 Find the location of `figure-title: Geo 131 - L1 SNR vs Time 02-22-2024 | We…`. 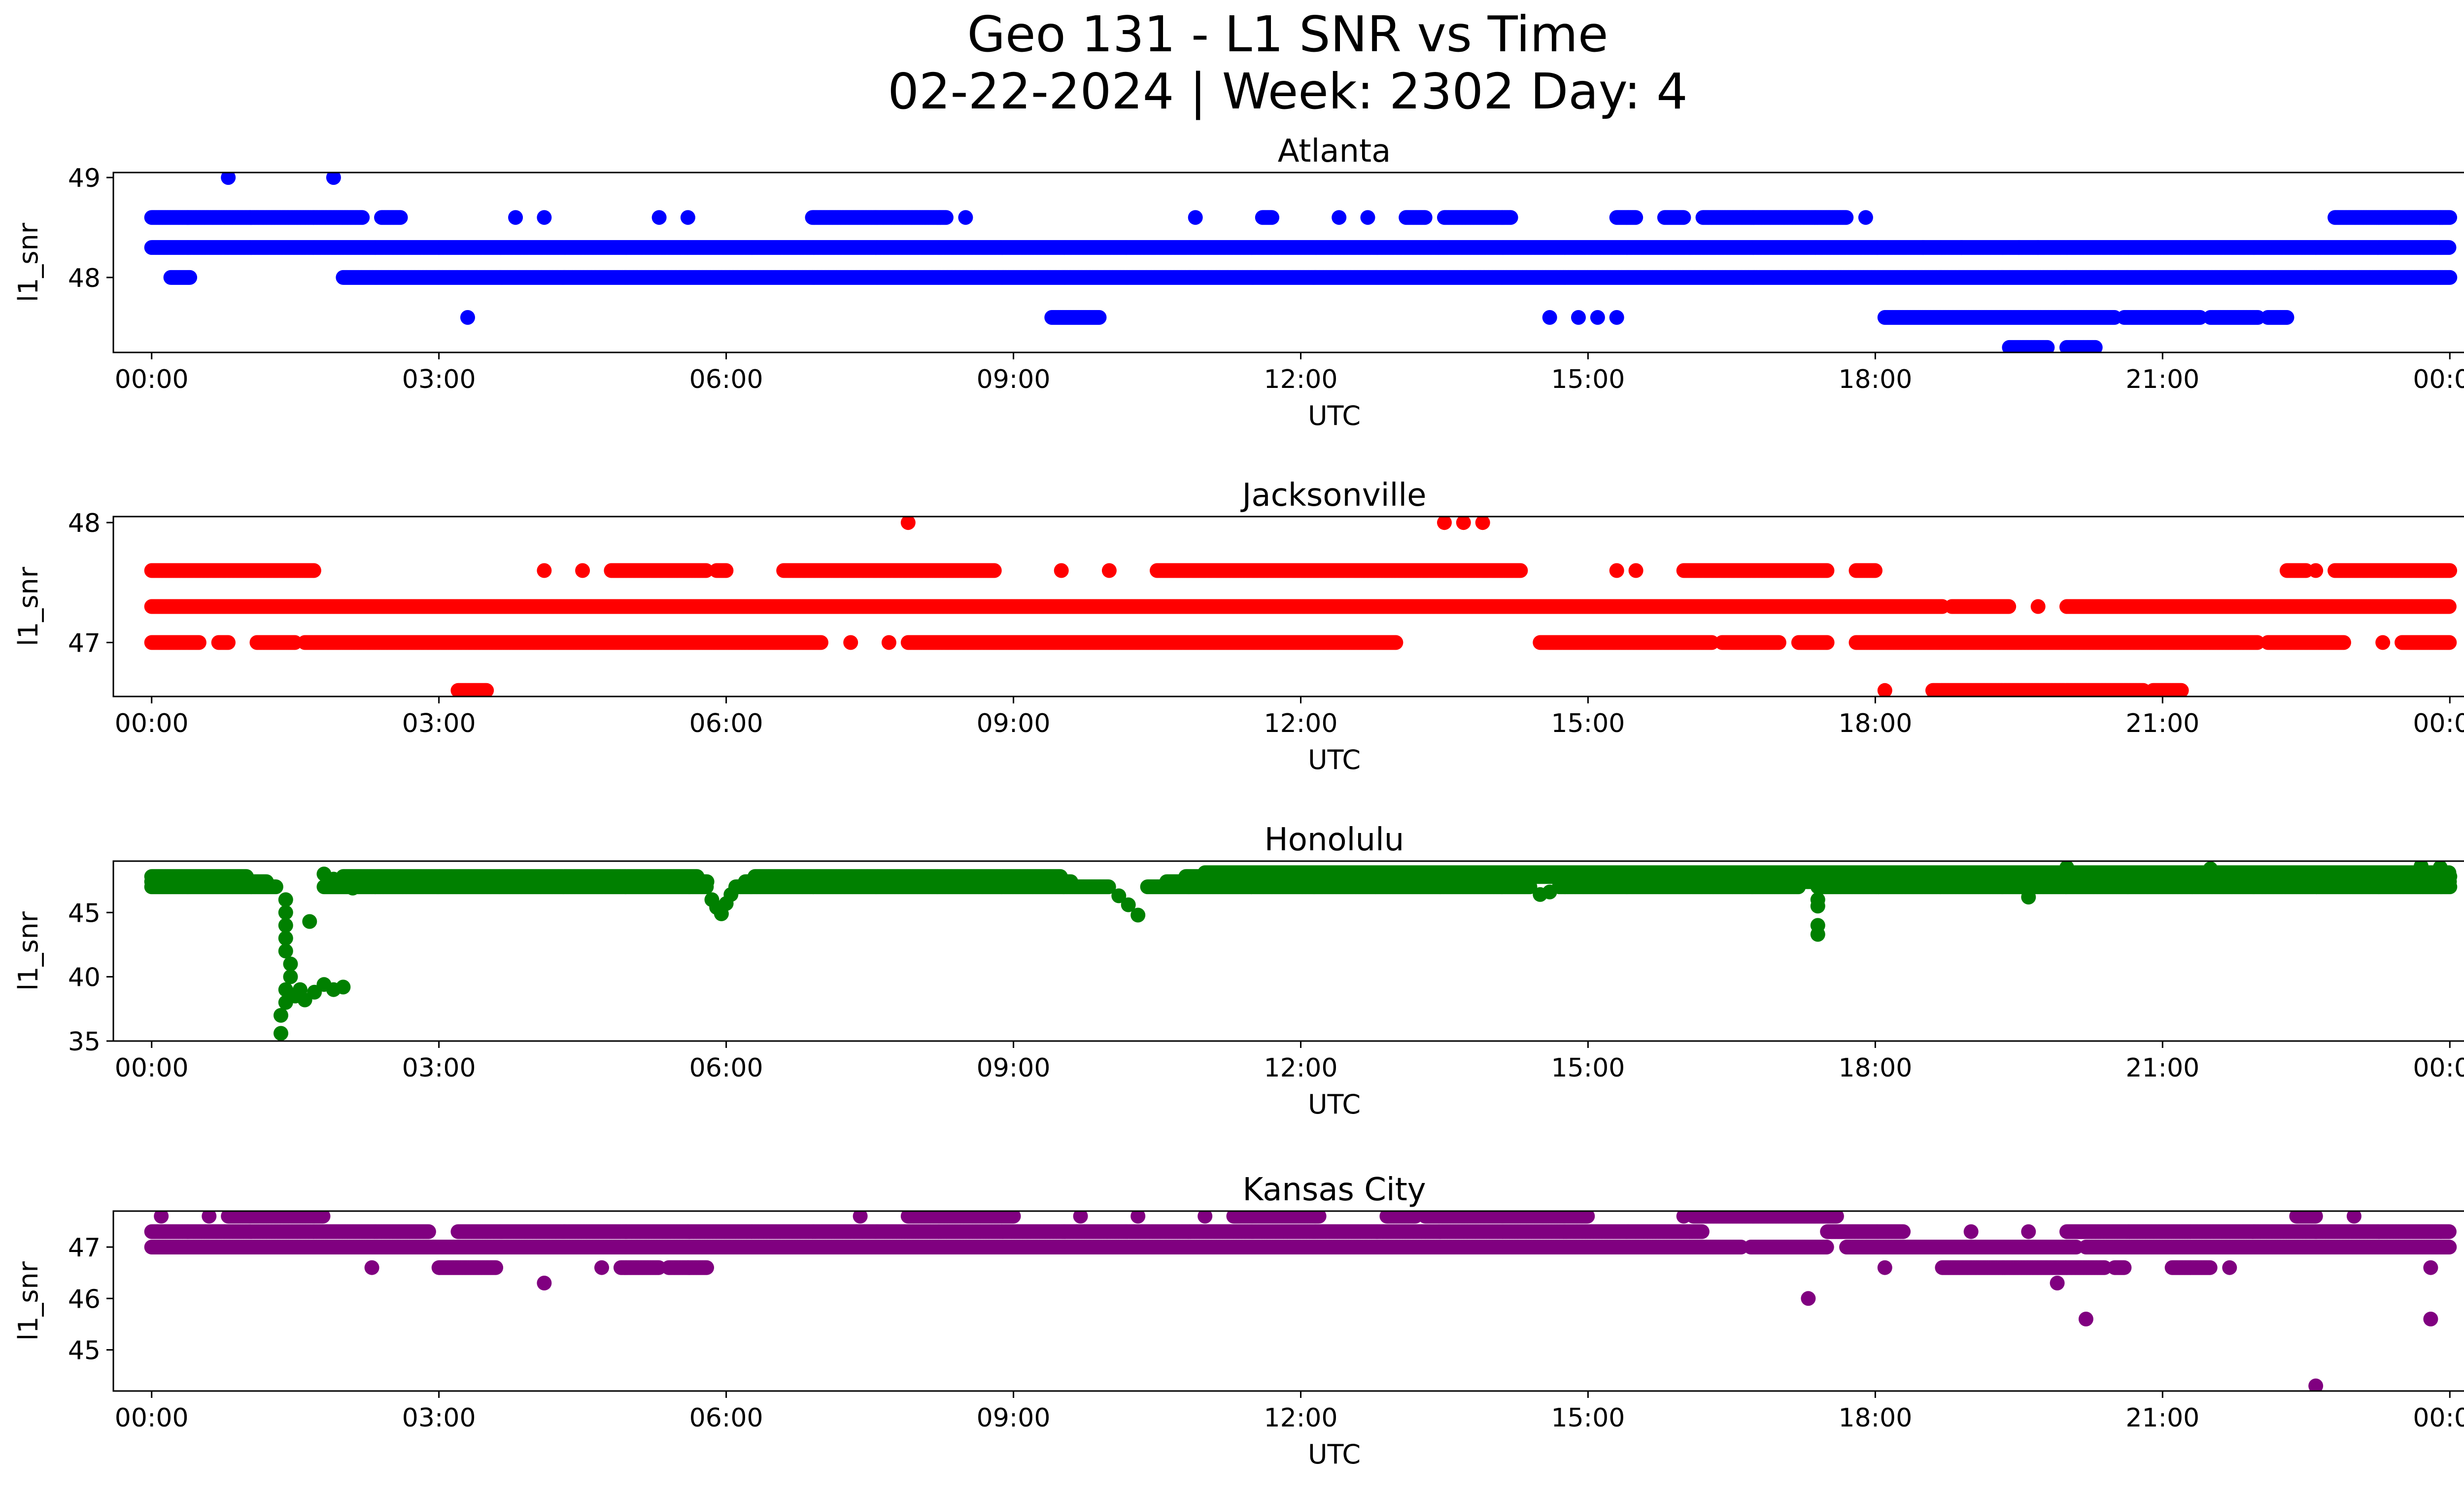

figure-title: Geo 131 - L1 SNR vs Time 02-22-2024 | We… is located at coordinates (1232, 63).